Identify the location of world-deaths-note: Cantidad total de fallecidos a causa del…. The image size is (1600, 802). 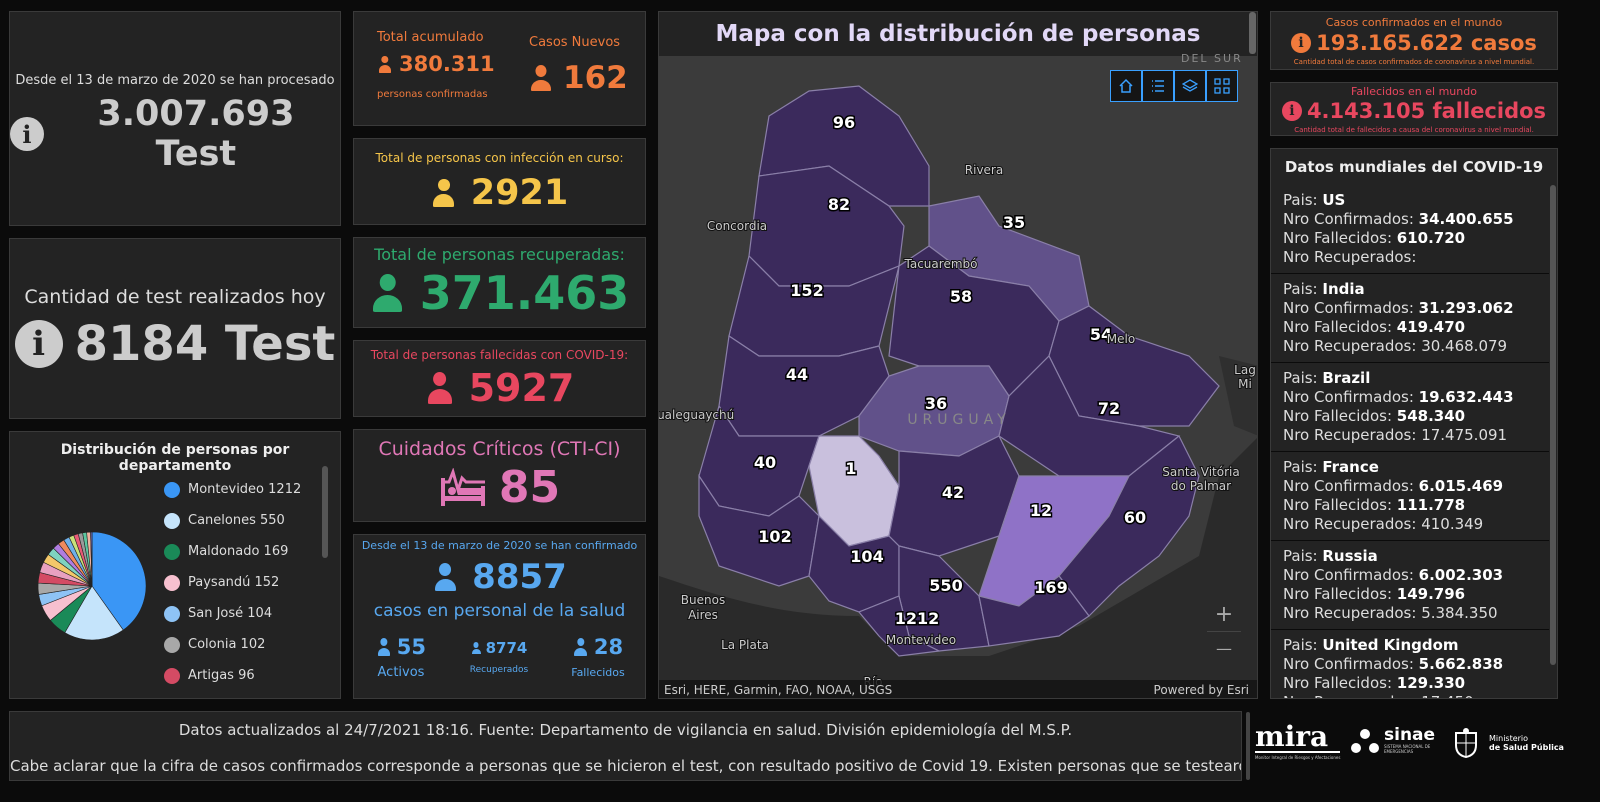
(1414, 129).